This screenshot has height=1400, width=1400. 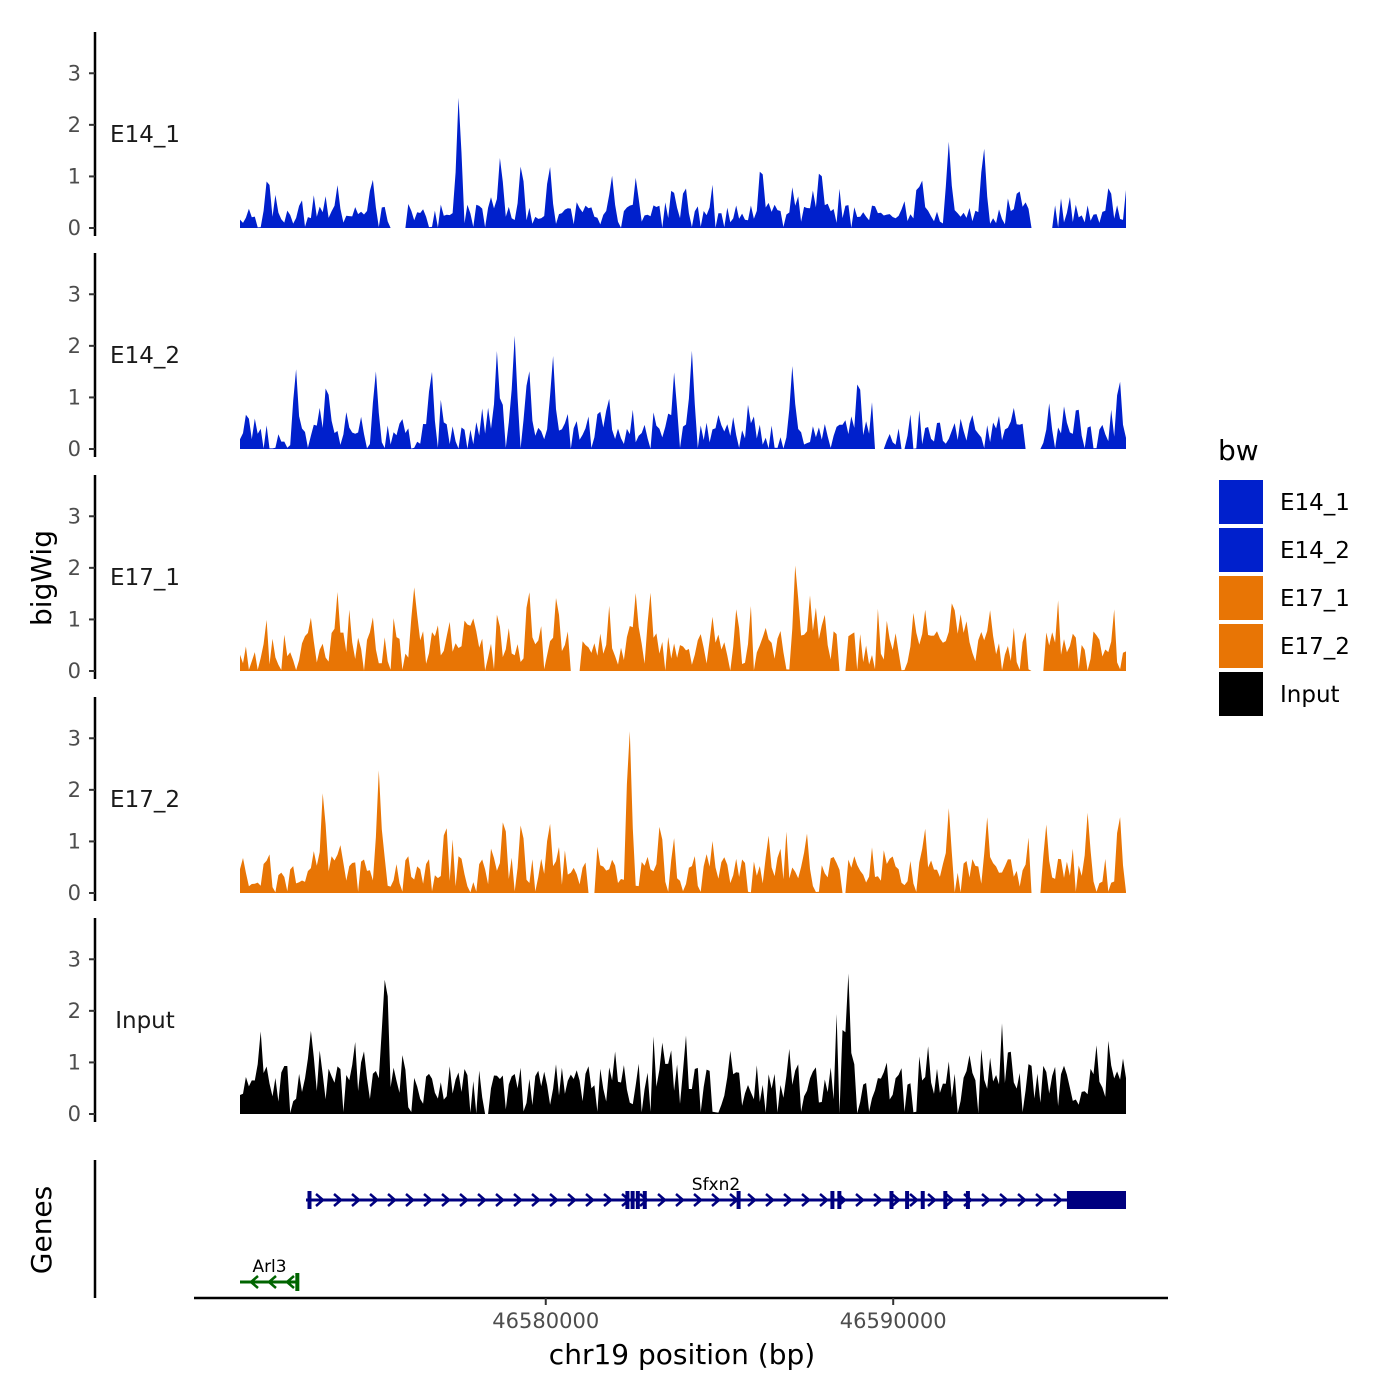 I want to click on track-e17-2: 0 1 2 3 E17_2, so click(x=597, y=801).